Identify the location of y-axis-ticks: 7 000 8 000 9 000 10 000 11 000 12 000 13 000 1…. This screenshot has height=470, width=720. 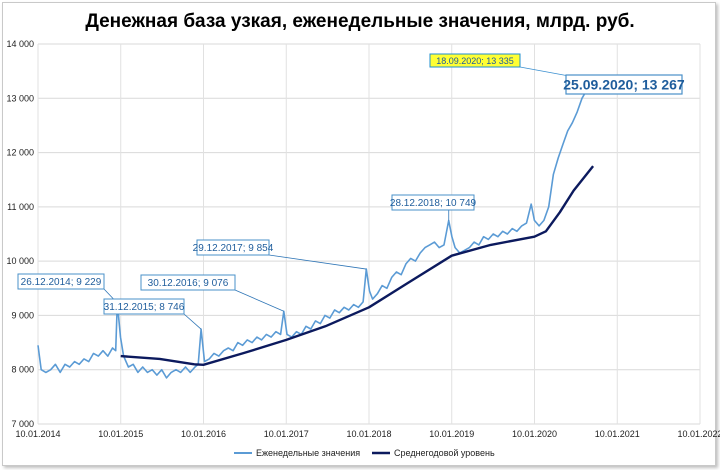
(20, 234).